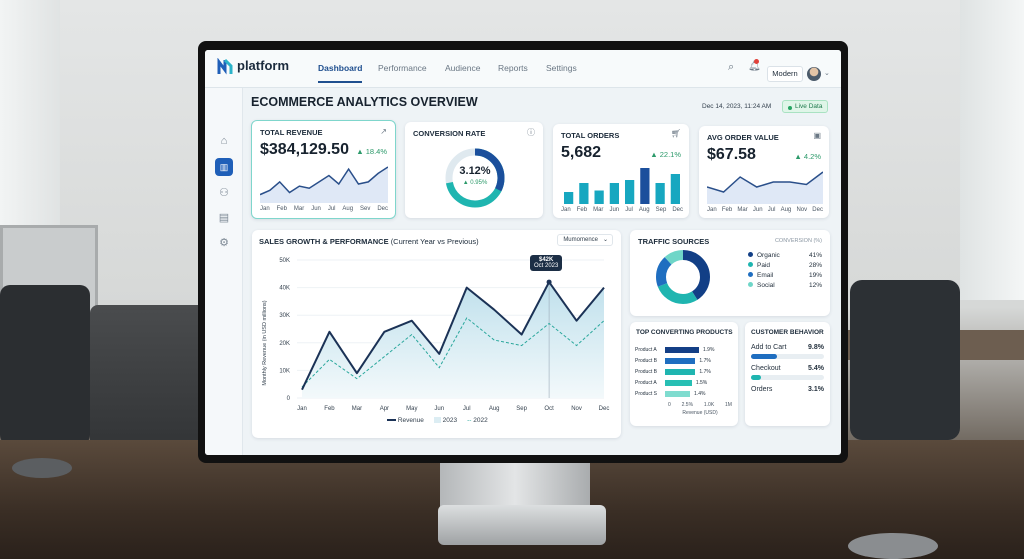 The image size is (1024, 559). Describe the element at coordinates (809, 106) in the screenshot. I see `live-badge-label: Live Data` at that location.